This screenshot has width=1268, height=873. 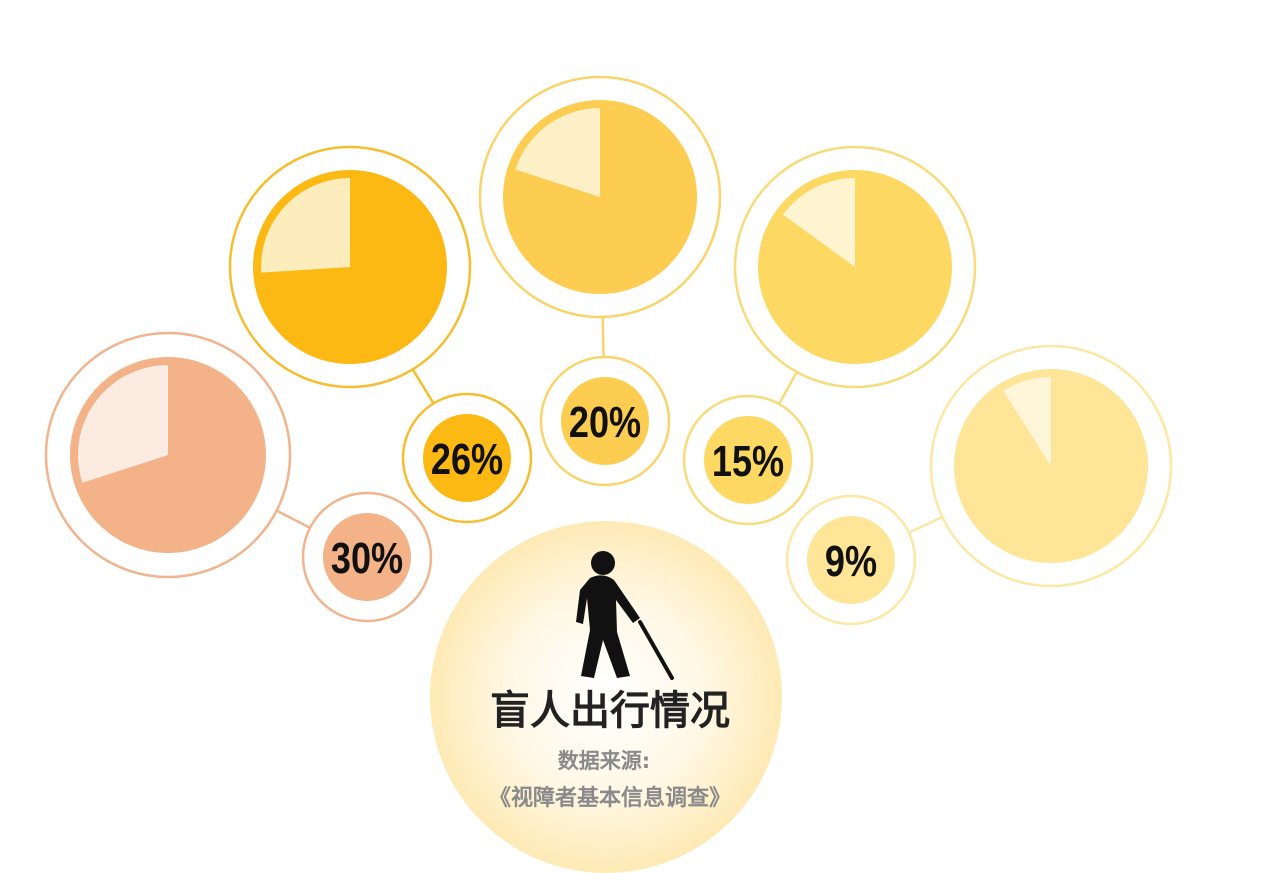 I want to click on percent-label: 20%, so click(x=605, y=422).